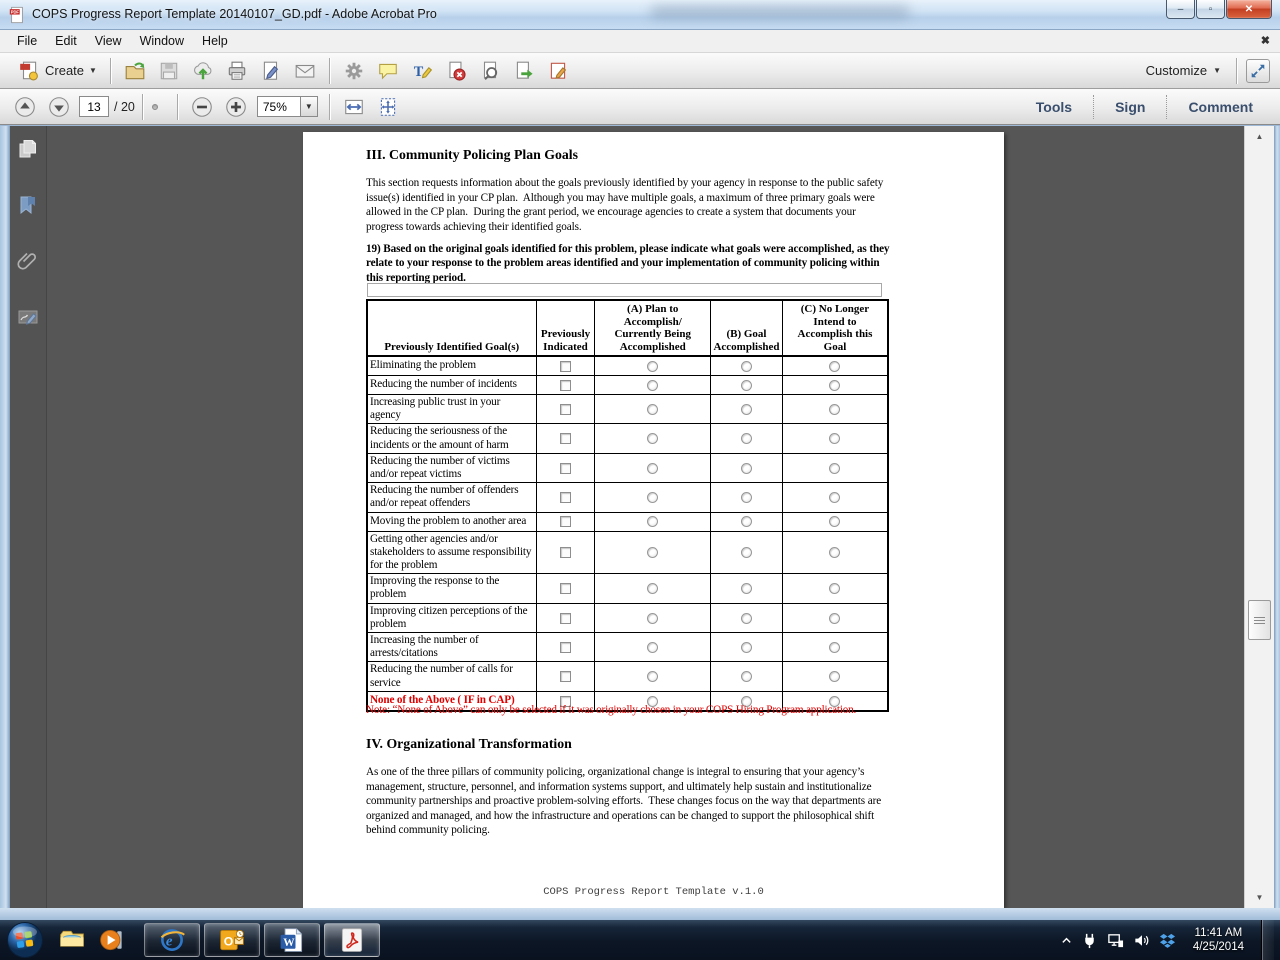 This screenshot has height=960, width=1280. Describe the element at coordinates (354, 71) in the screenshot. I see `gear-button` at that location.